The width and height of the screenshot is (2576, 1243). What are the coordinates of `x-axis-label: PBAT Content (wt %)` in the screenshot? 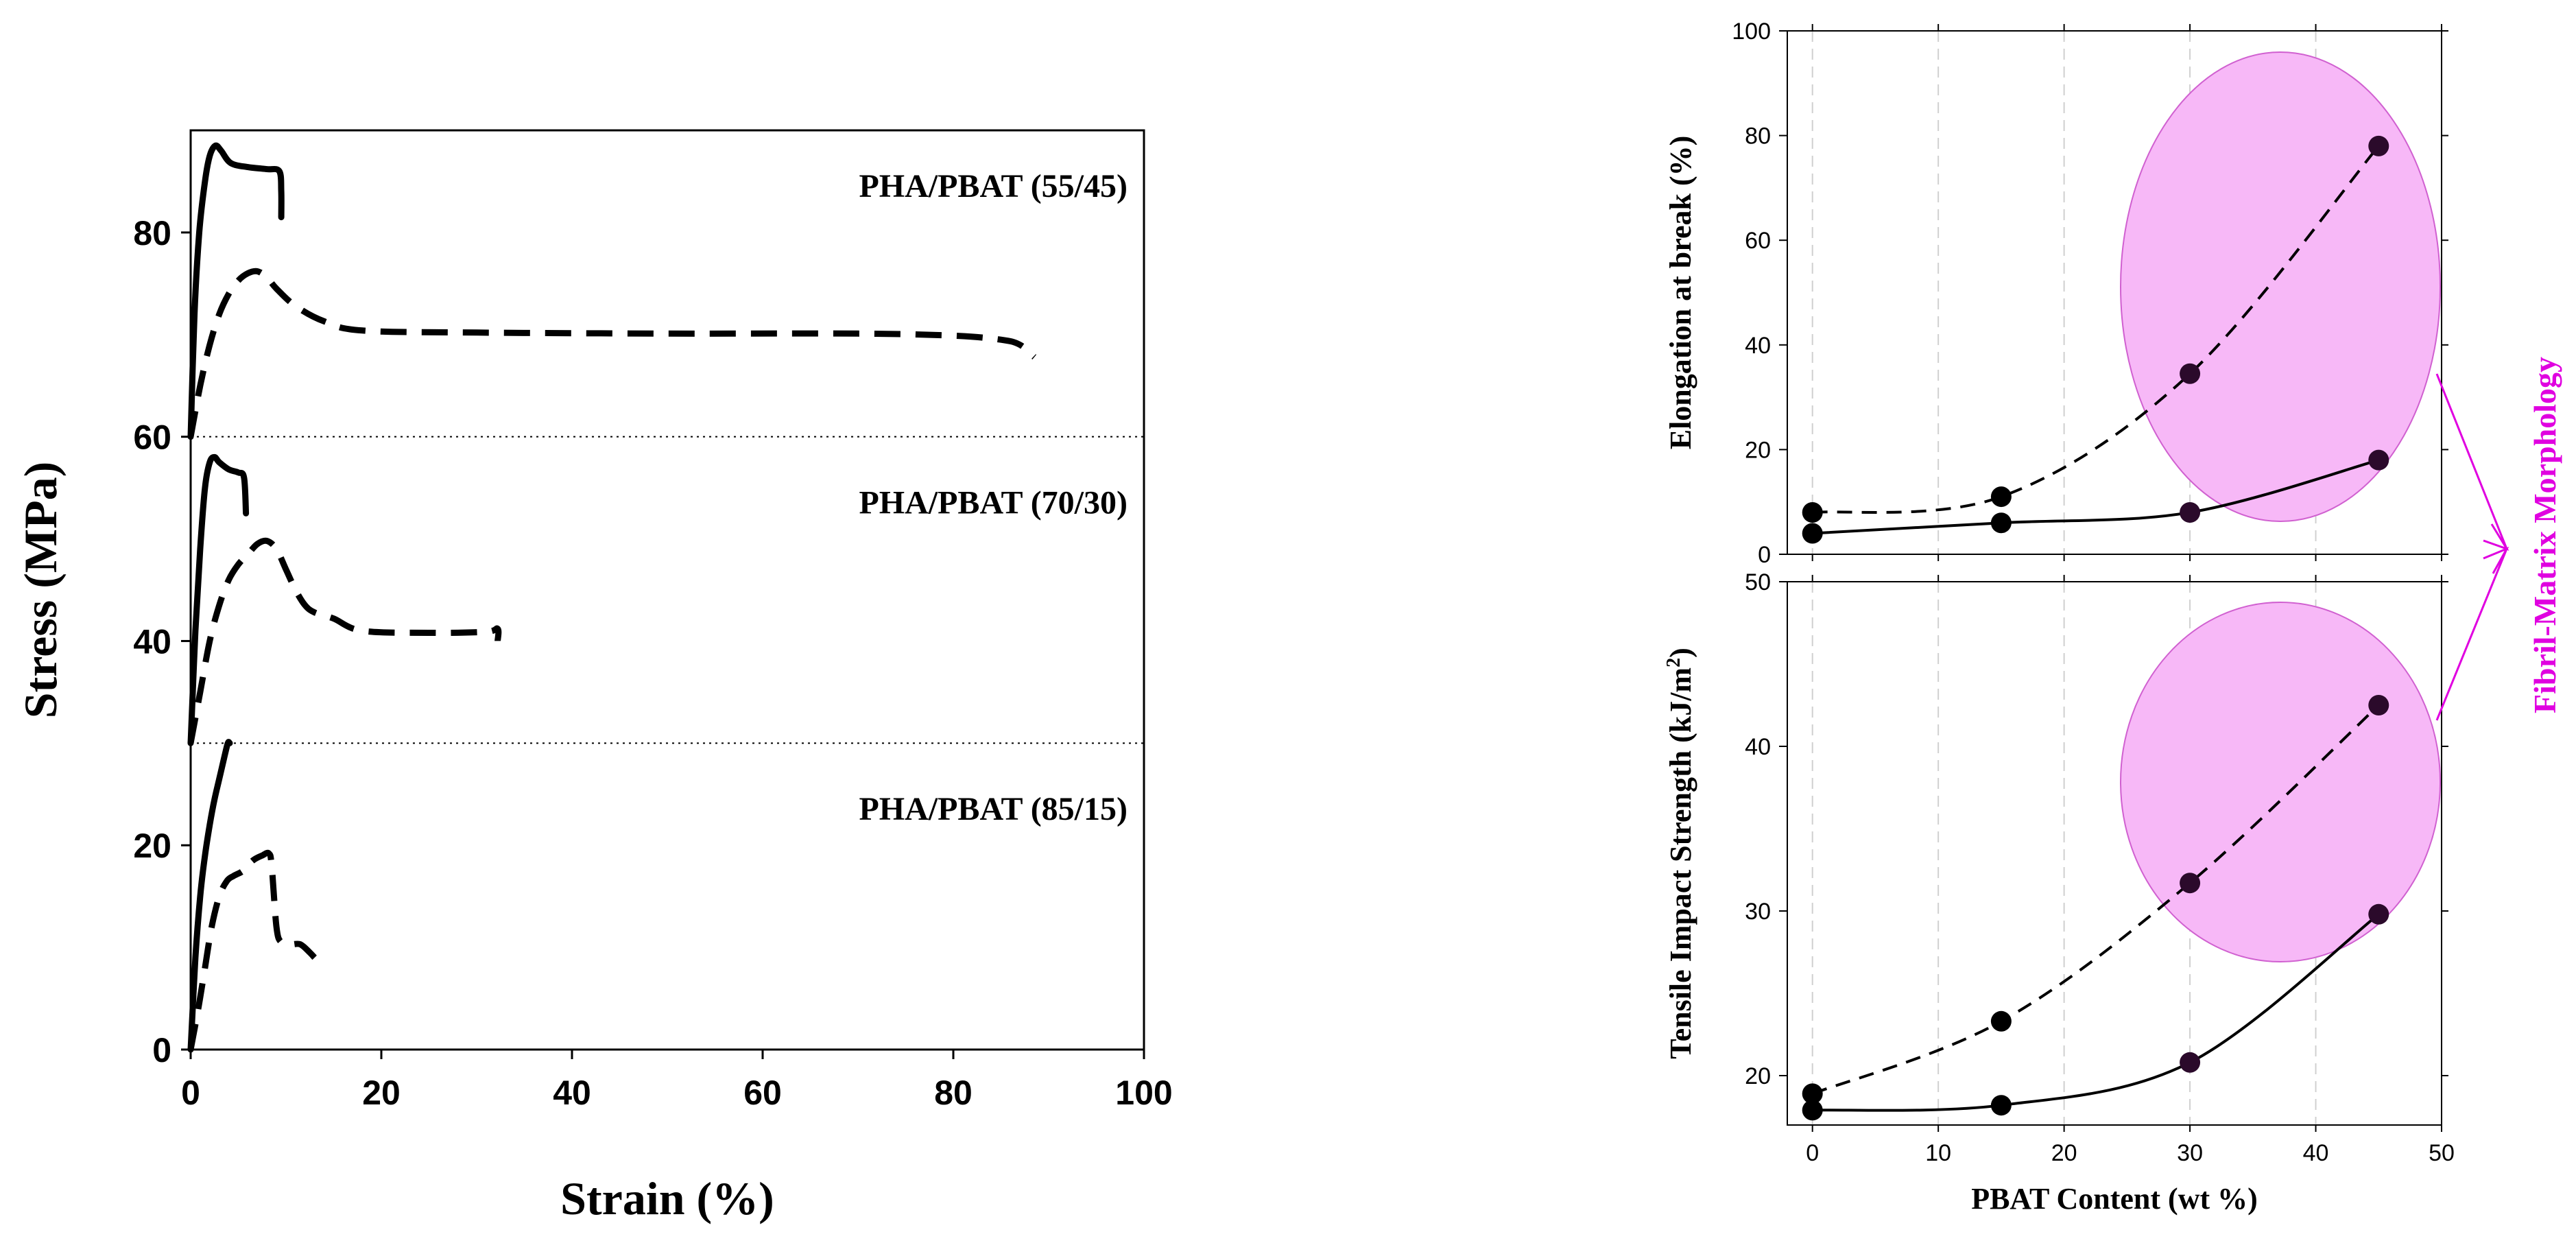 It's located at (2114, 1199).